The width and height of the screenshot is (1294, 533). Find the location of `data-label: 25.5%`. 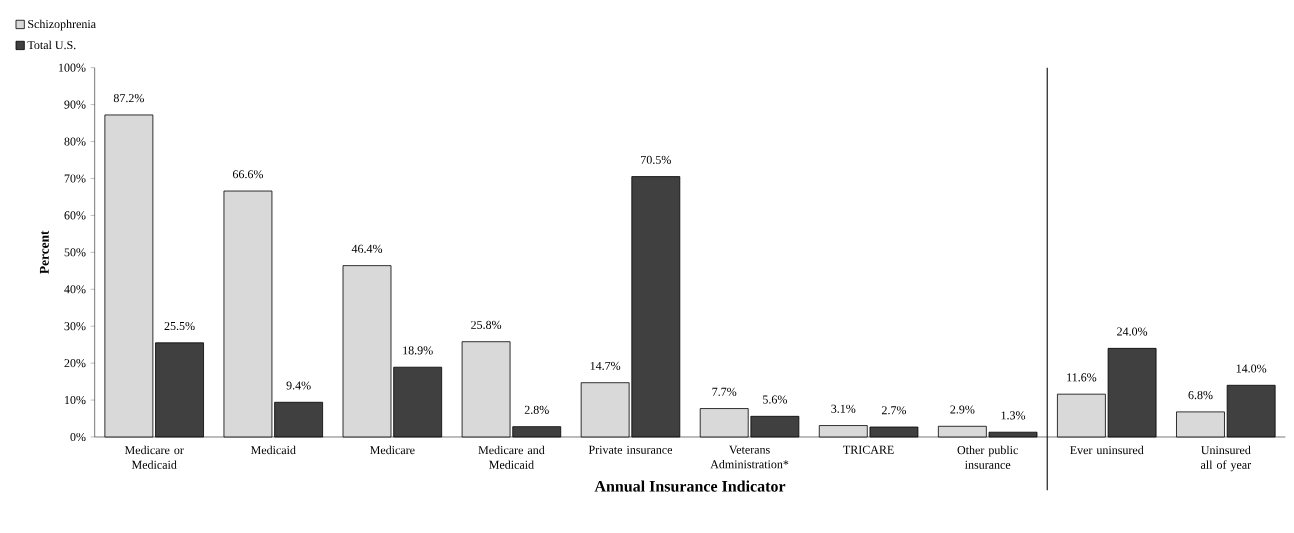

data-label: 25.5% is located at coordinates (179, 326).